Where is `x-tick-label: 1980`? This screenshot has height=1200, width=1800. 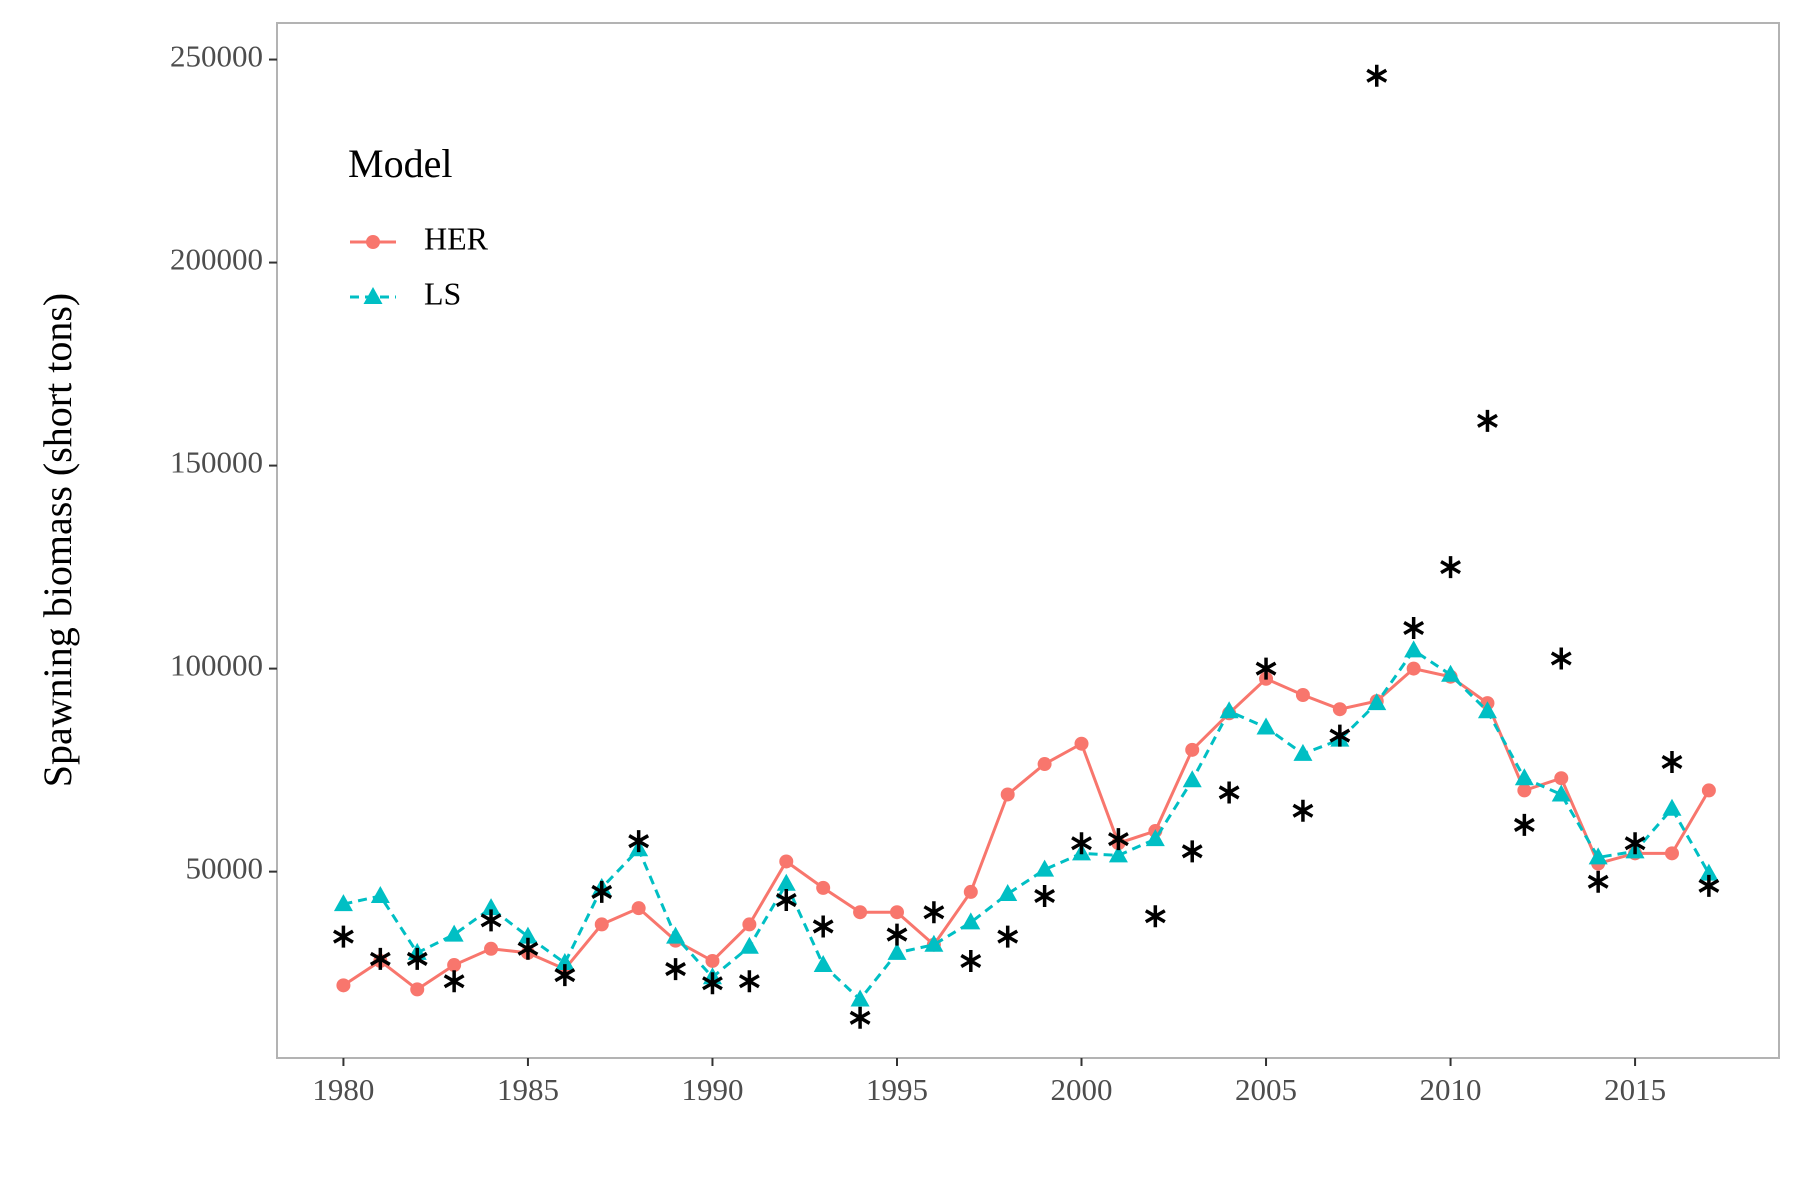 x-tick-label: 1980 is located at coordinates (343, 1089).